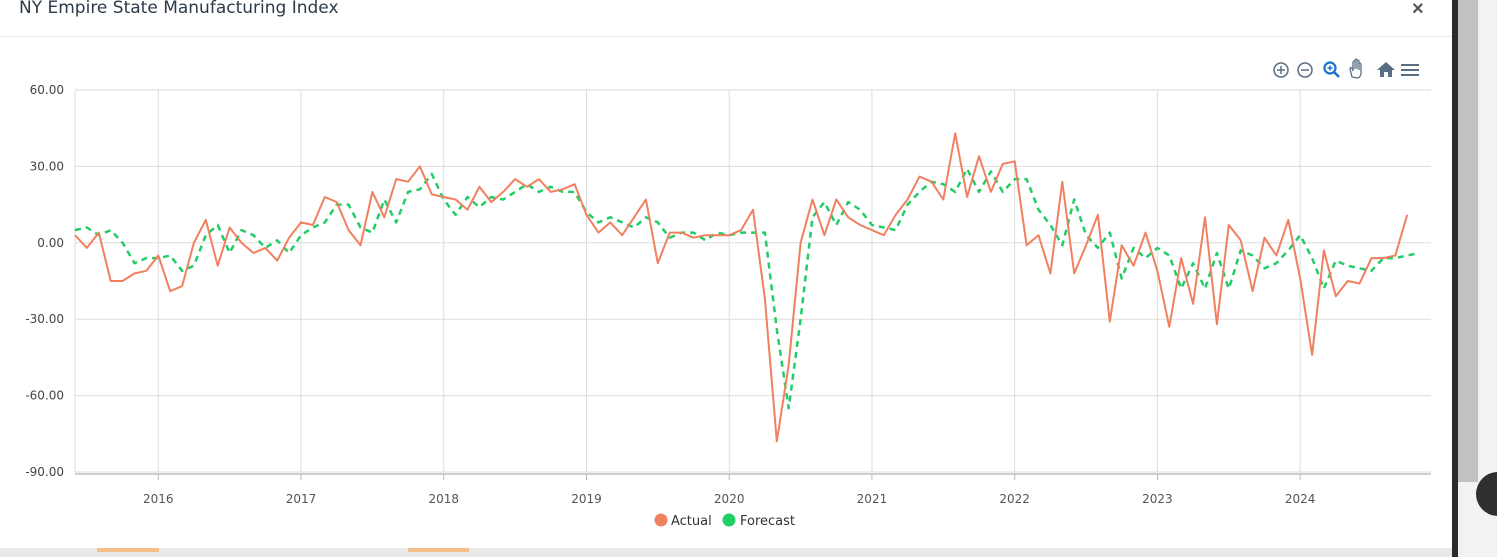  What do you see at coordinates (1455, 278) in the screenshot?
I see `modal-edge` at bounding box center [1455, 278].